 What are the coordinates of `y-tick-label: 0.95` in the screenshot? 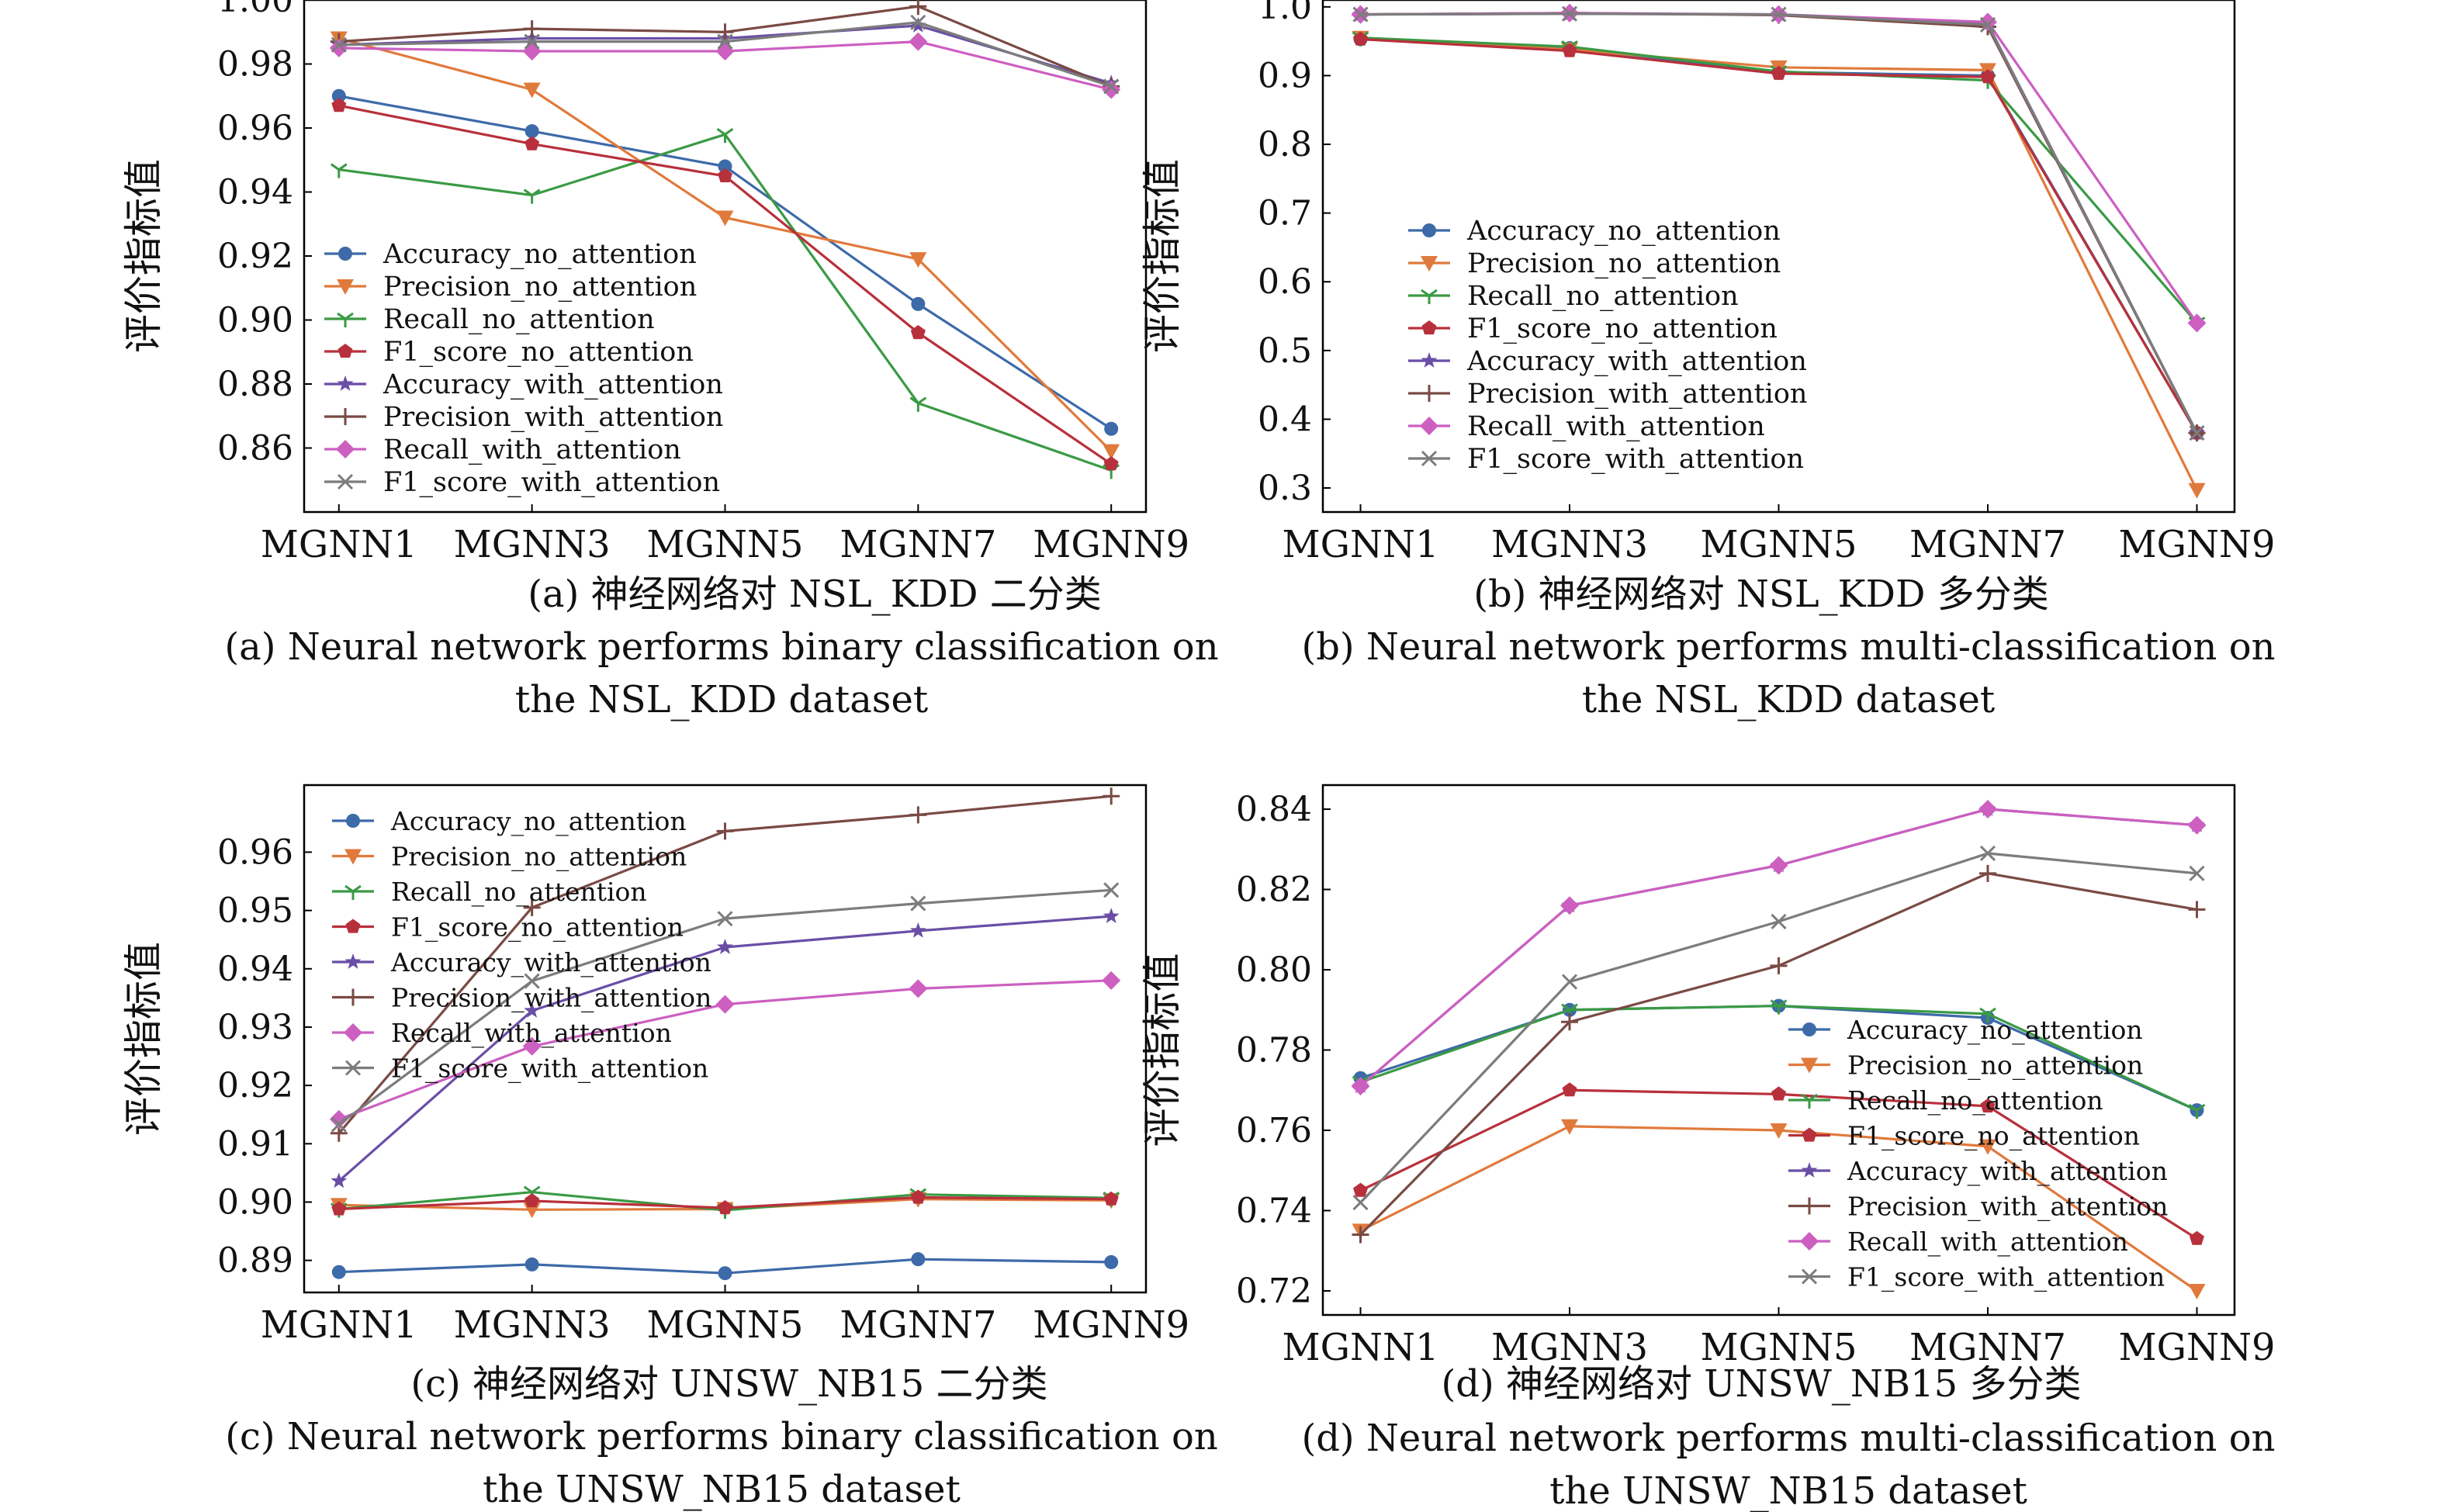 It's located at (255, 911).